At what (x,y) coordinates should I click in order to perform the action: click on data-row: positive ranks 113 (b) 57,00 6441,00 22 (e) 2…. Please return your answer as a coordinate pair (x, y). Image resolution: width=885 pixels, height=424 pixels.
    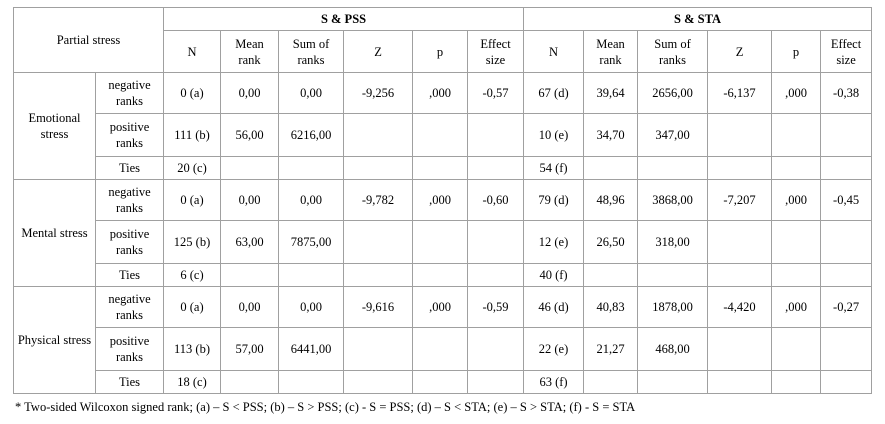
    Looking at the image, I should click on (443, 349).